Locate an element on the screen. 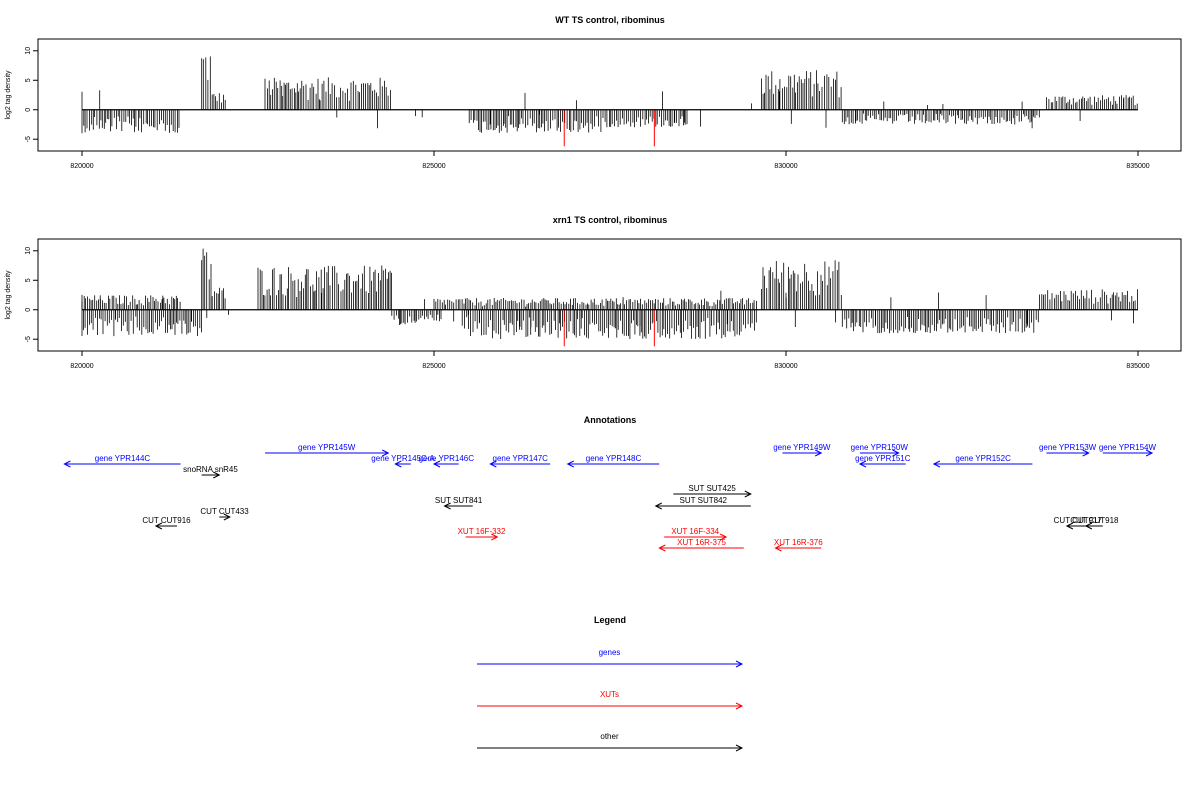  panel-title: WT TS control, ribominus is located at coordinates (610, 20).